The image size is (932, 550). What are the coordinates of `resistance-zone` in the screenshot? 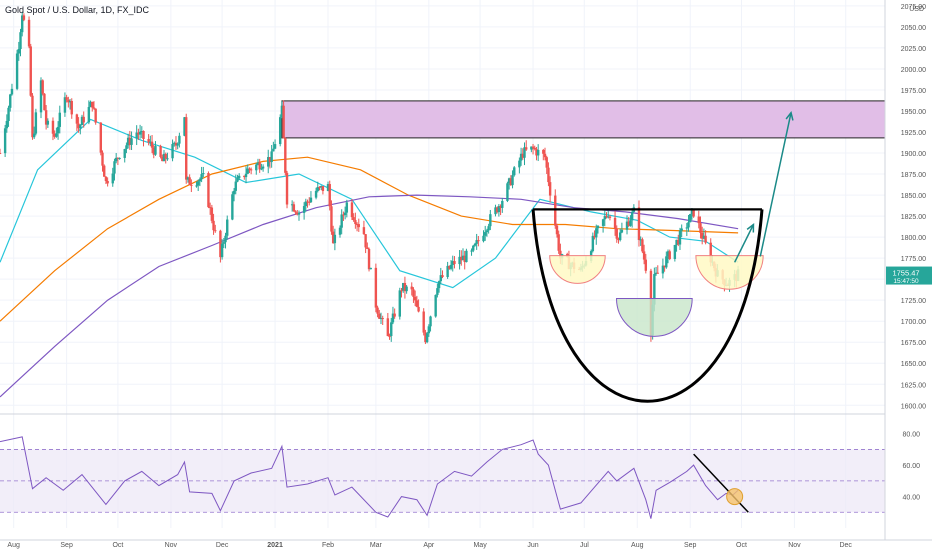 It's located at (583, 119).